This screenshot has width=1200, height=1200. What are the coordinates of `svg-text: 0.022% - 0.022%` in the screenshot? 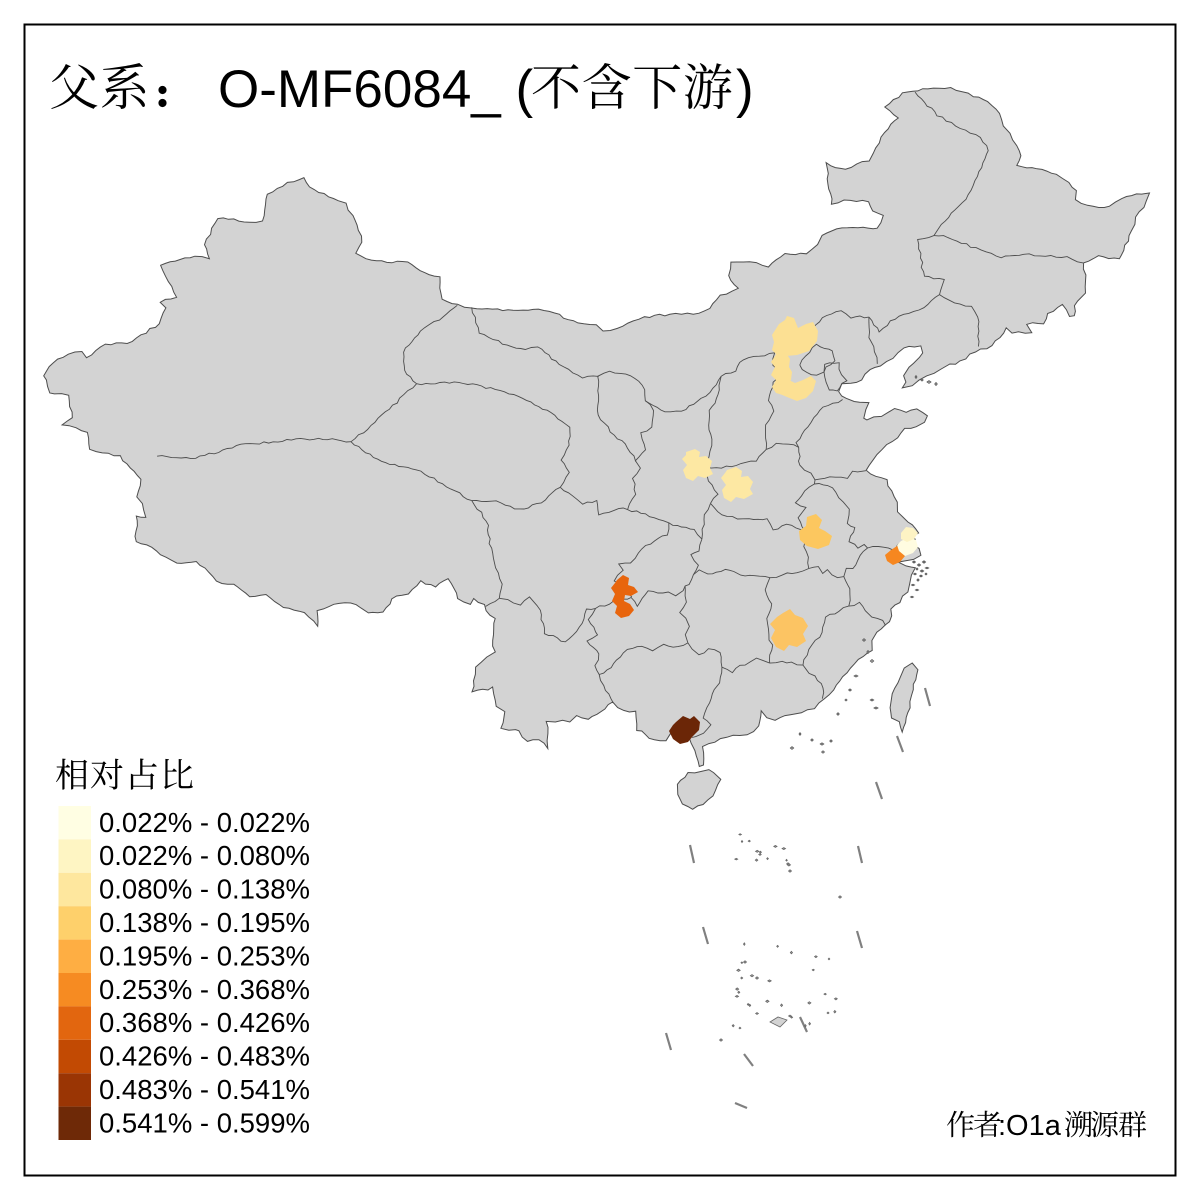 It's located at (204, 822).